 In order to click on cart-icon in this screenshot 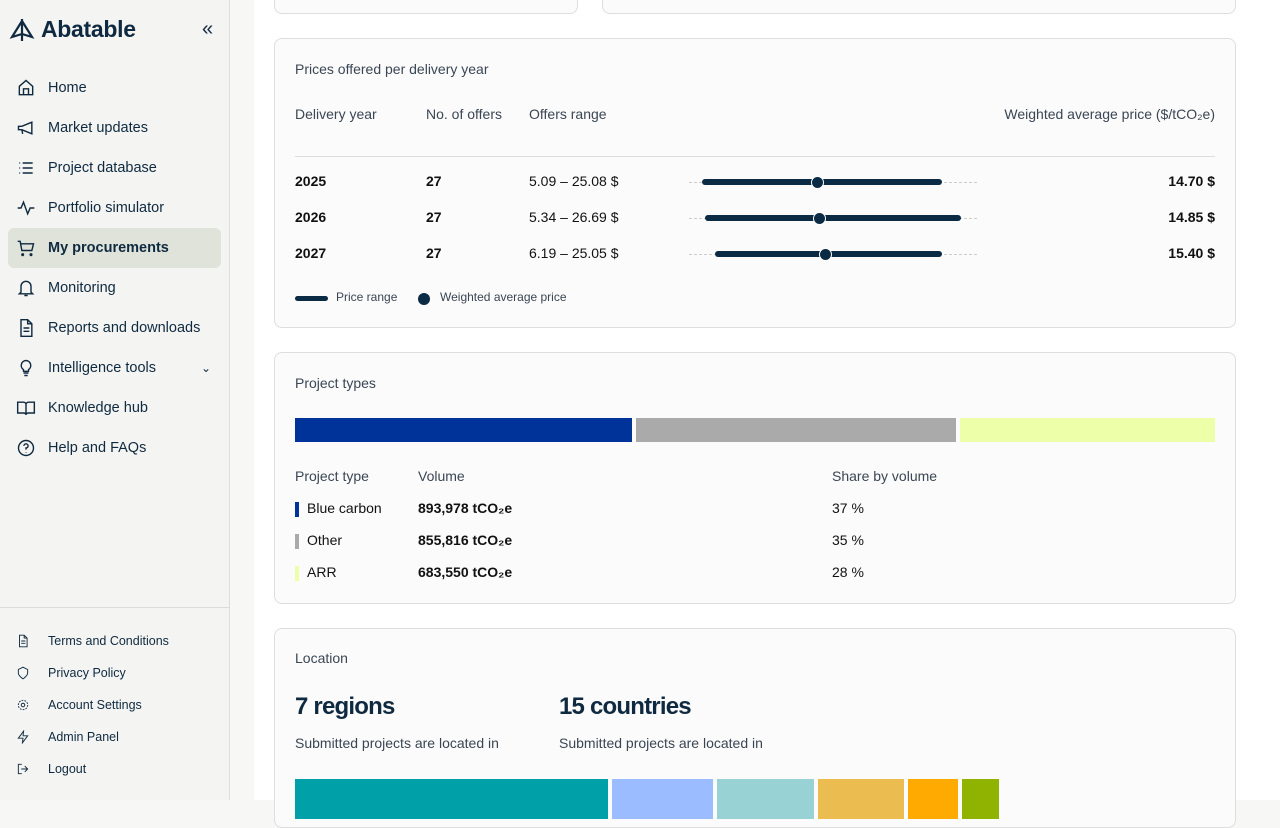, I will do `click(26, 248)`.